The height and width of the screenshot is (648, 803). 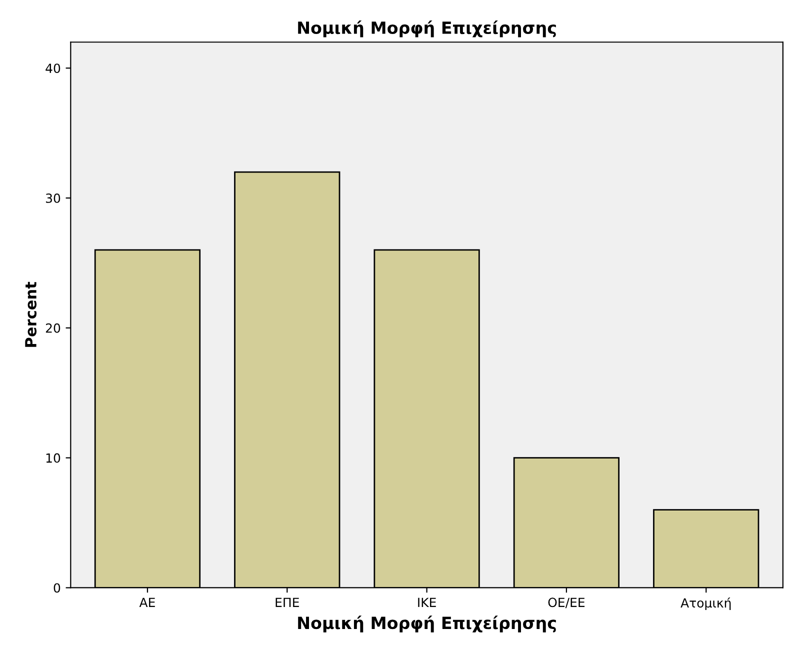 What do you see at coordinates (147, 602) in the screenshot?
I see `x-tick-label: ΑΕ` at bounding box center [147, 602].